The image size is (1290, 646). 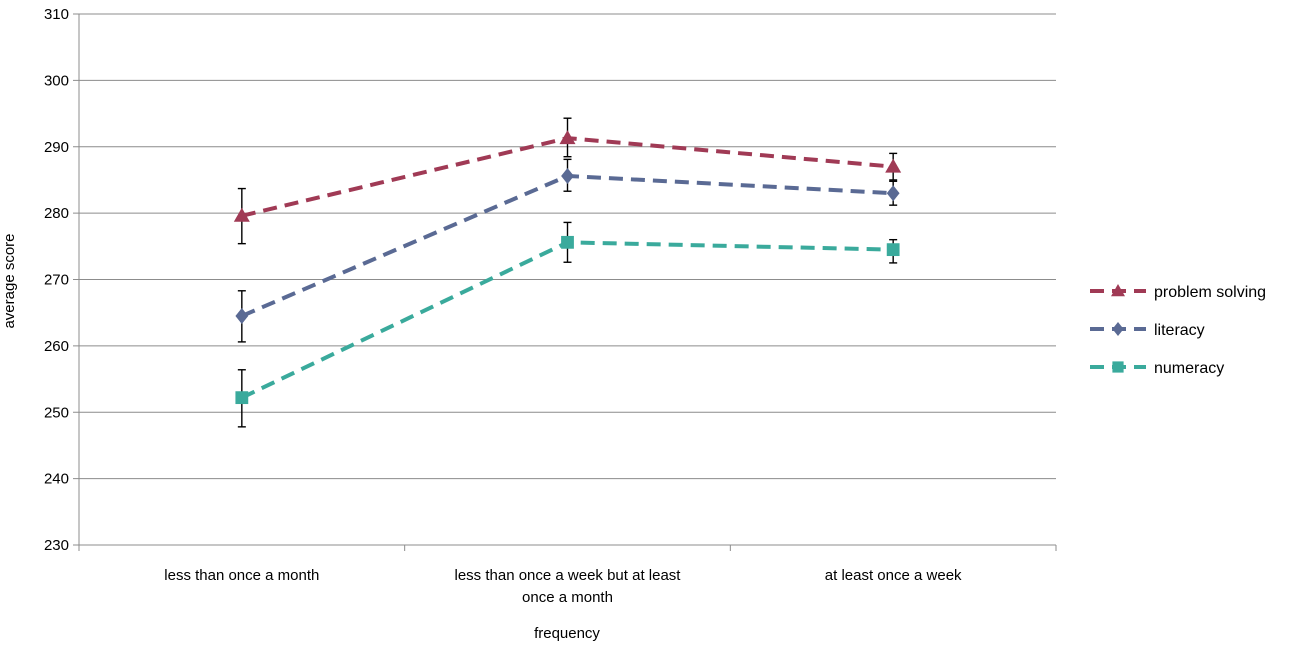 What do you see at coordinates (1189, 368) in the screenshot?
I see `legend-label: numeracy` at bounding box center [1189, 368].